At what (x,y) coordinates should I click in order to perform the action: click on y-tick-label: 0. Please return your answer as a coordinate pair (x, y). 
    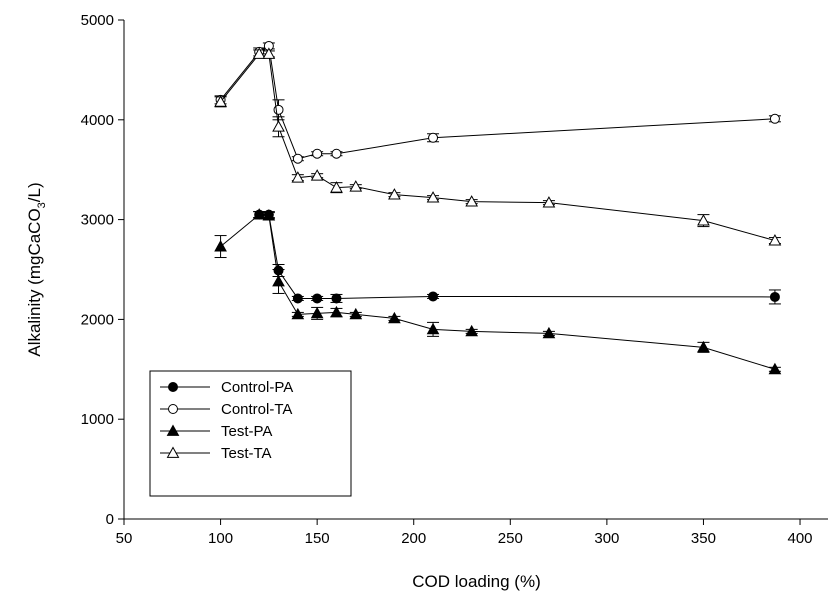
    Looking at the image, I should click on (110, 519).